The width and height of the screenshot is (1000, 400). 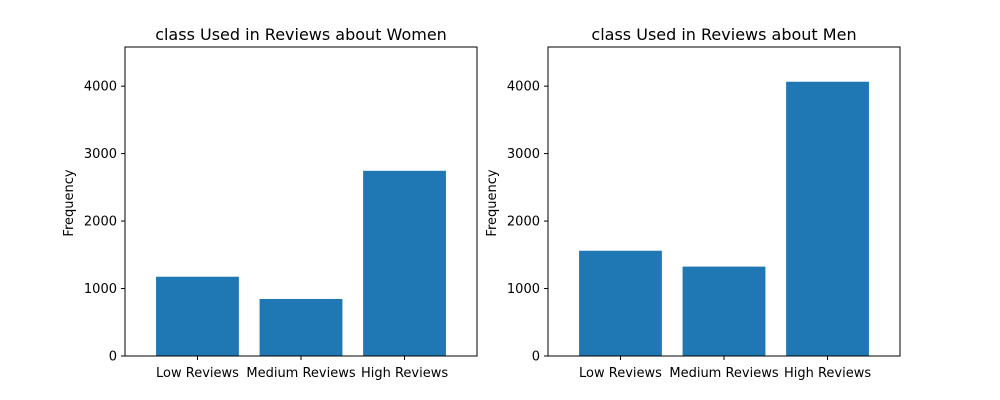 I want to click on x-ticks-men: Low Reviews Medium Reviews High Reviews, so click(x=725, y=368).